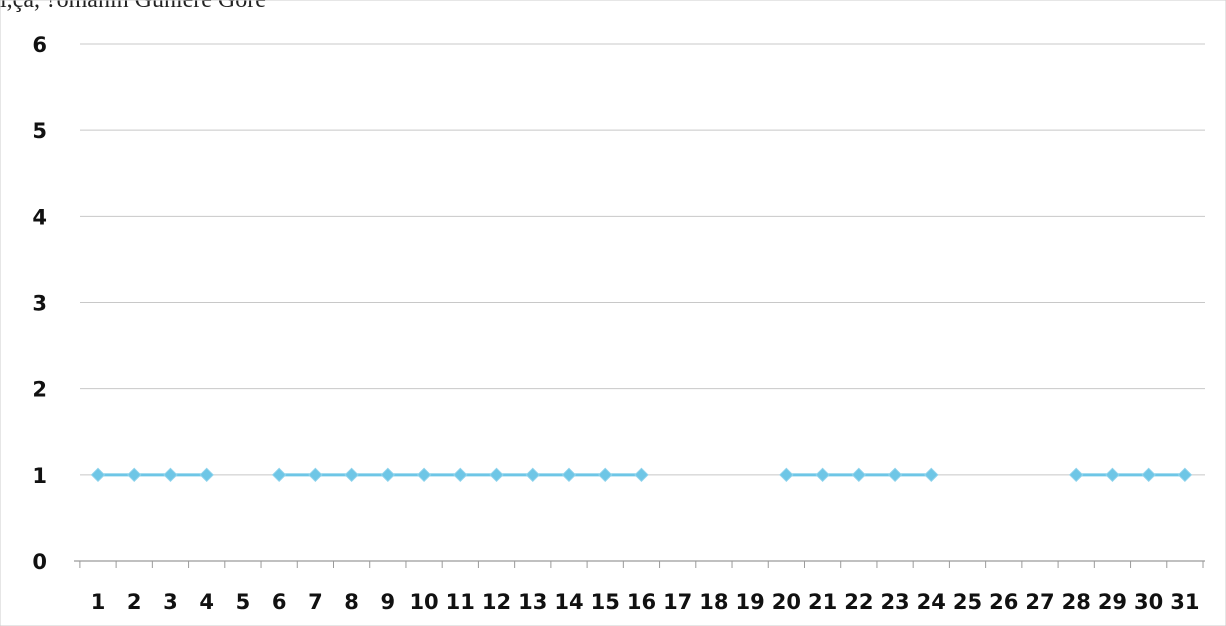 This screenshot has height=626, width=1226. What do you see at coordinates (39, 476) in the screenshot?
I see `y-tick-label: 1` at bounding box center [39, 476].